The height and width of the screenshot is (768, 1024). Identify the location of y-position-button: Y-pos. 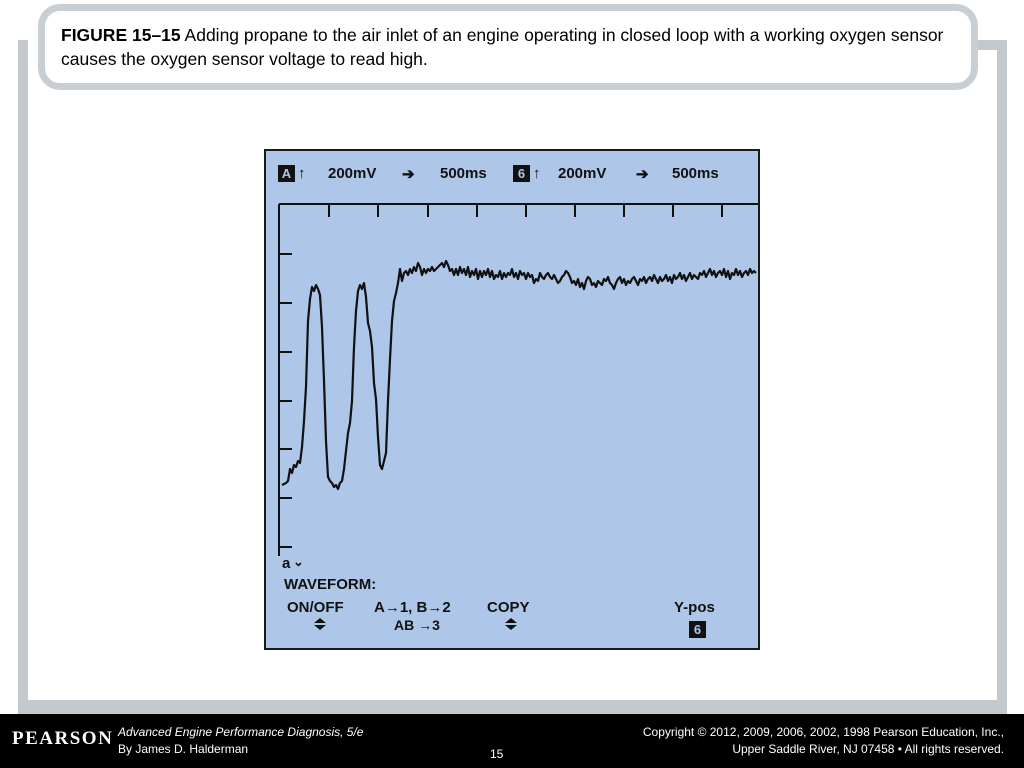
(694, 607).